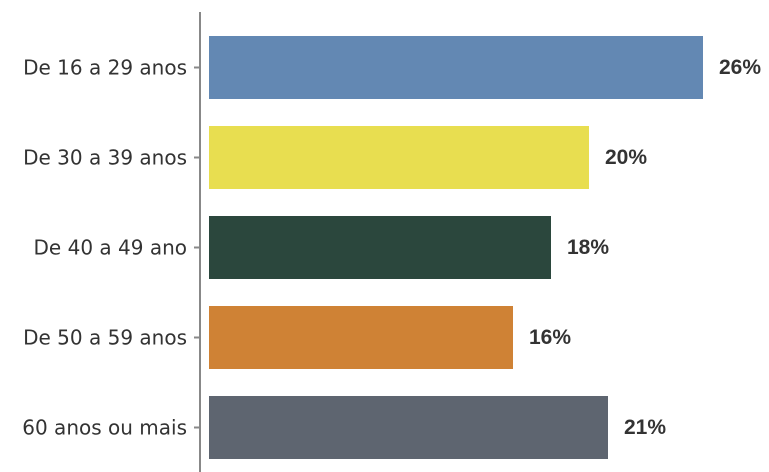 This screenshot has height=472, width=769. I want to click on category-label: De 30 a 39 anos, so click(105, 158).